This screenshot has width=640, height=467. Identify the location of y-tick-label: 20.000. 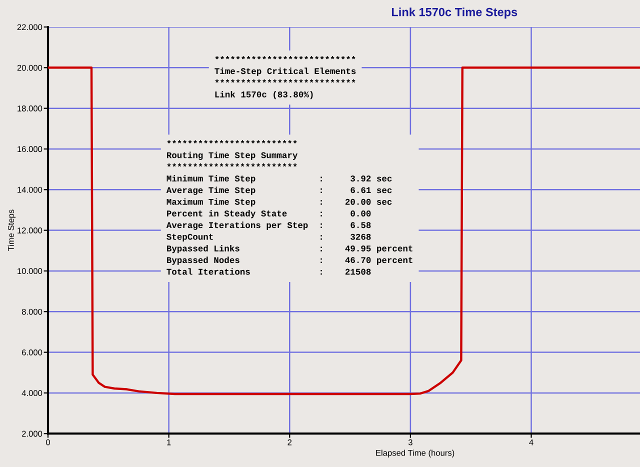
(29, 67).